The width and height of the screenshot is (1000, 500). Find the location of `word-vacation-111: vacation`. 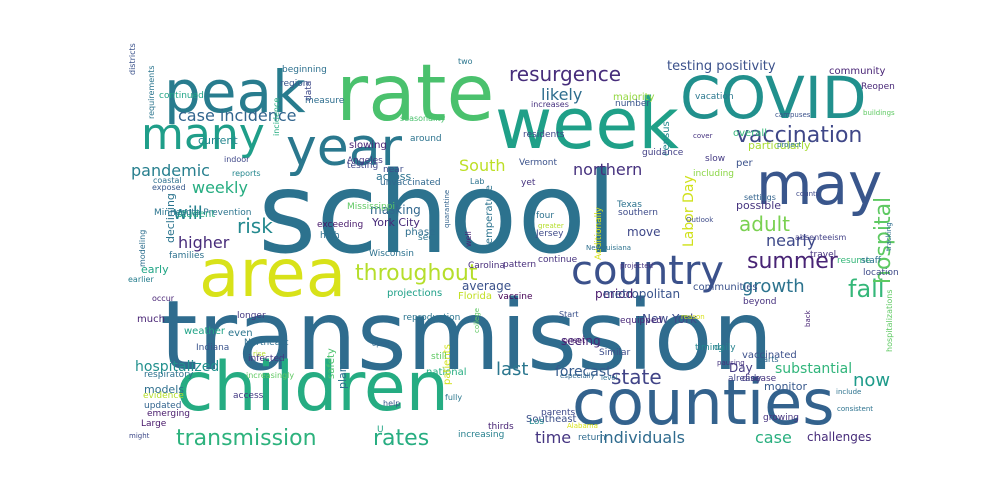

word-vacation-111: vacation is located at coordinates (714, 97).